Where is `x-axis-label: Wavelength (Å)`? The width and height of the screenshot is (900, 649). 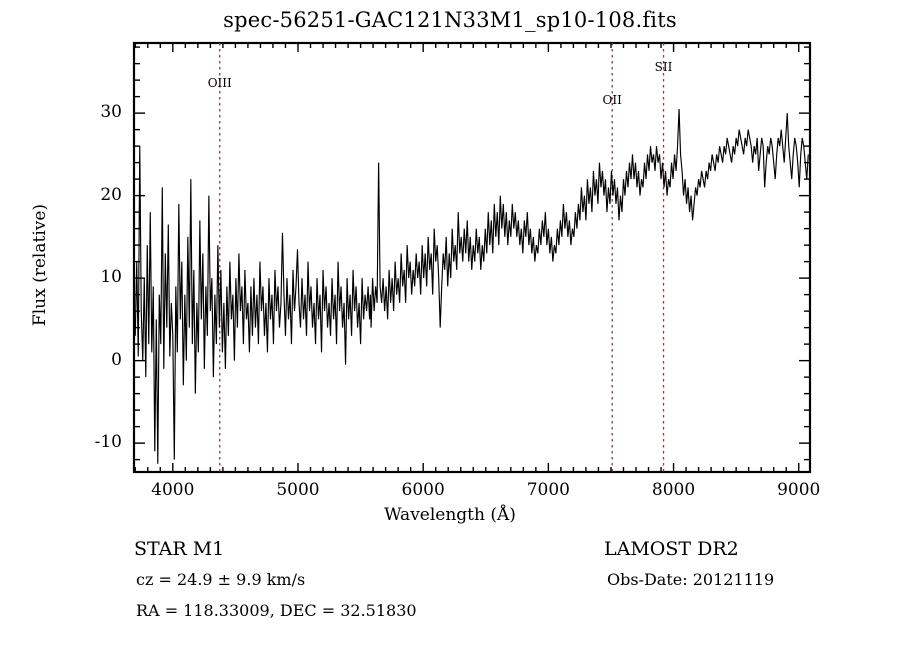
x-axis-label: Wavelength (Å) is located at coordinates (450, 515).